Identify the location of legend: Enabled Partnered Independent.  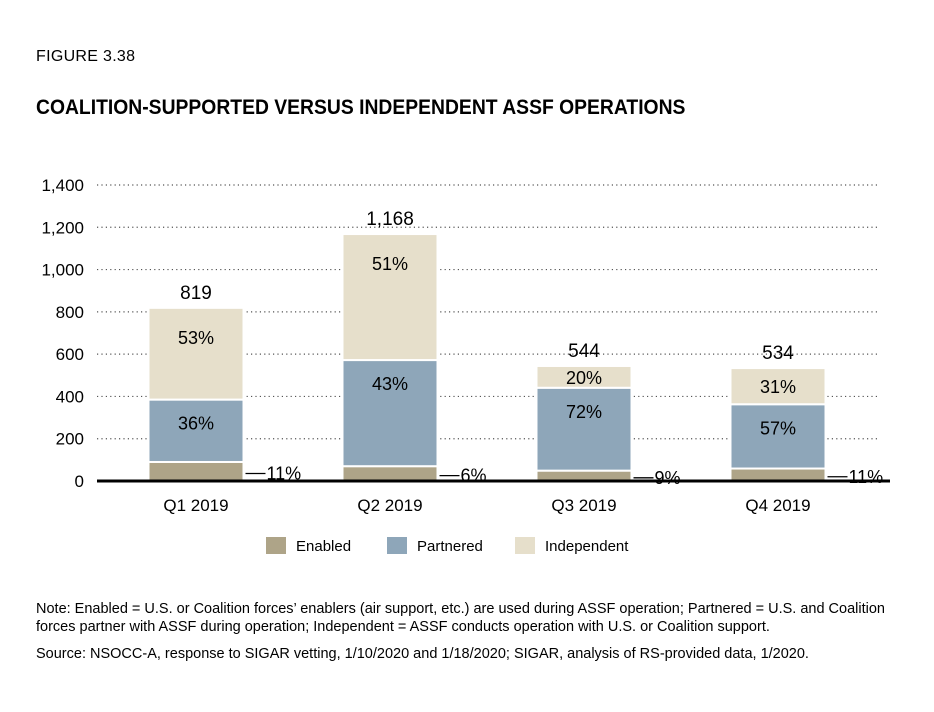
(447, 546).